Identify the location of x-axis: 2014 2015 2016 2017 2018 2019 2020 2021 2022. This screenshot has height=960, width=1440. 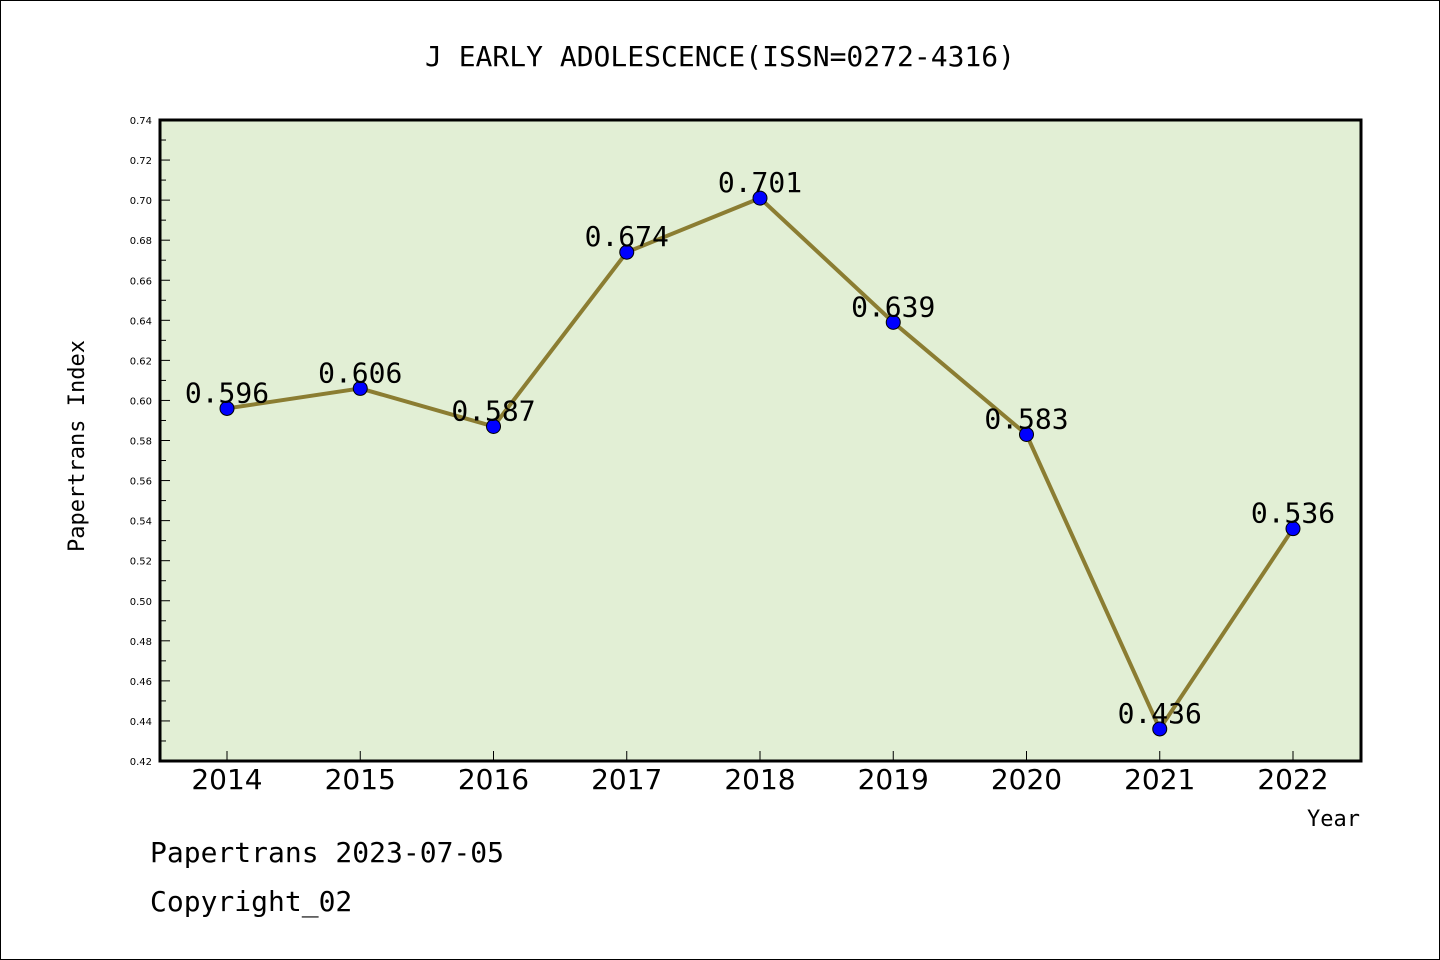
(760, 773).